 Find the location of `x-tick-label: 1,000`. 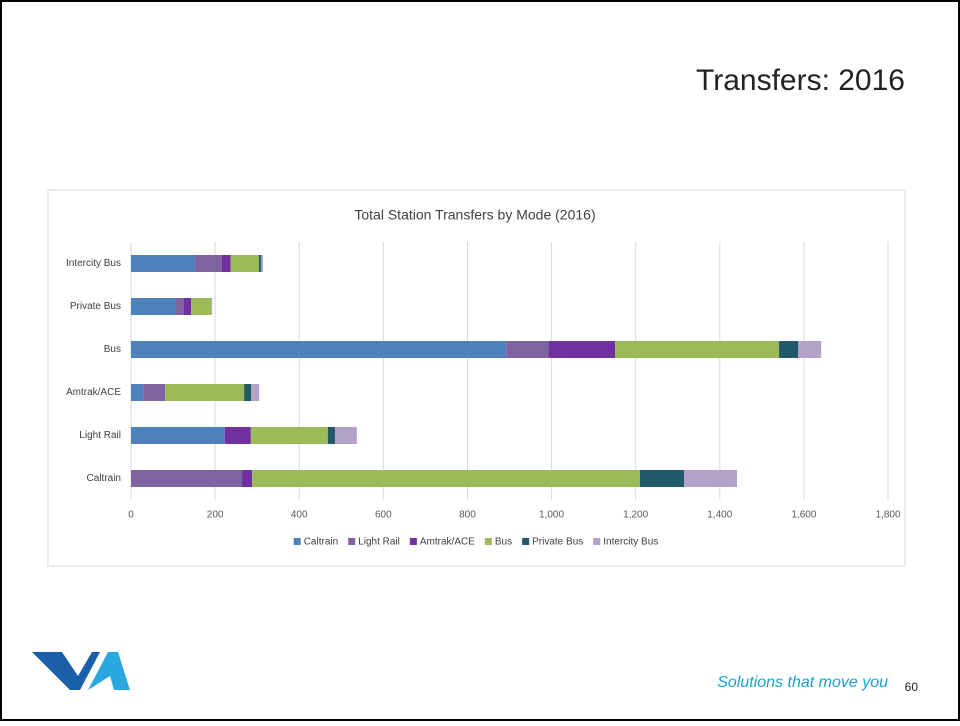

x-tick-label: 1,000 is located at coordinates (551, 515).